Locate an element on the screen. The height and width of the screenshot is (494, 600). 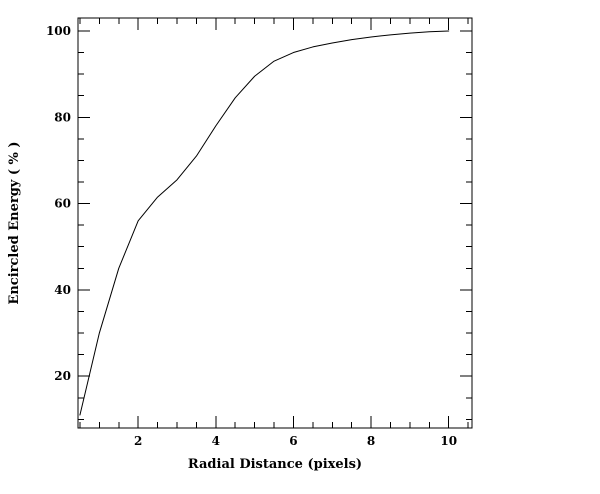
y-tick-label: 100 is located at coordinates (58, 31).